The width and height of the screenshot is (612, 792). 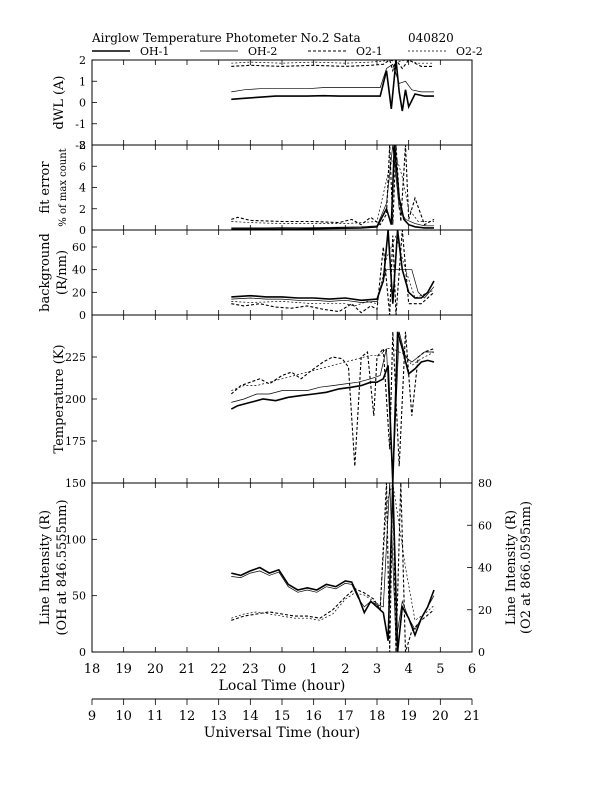 I want to click on local-time-tick-label: 21, so click(x=187, y=669).